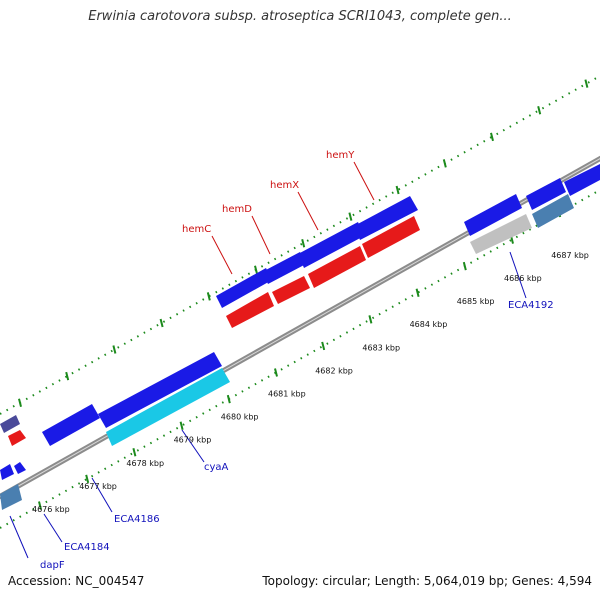 The width and height of the screenshot is (600, 600). Describe the element at coordinates (98, 486) in the screenshot. I see `scale-label: 4677 kbp` at that location.